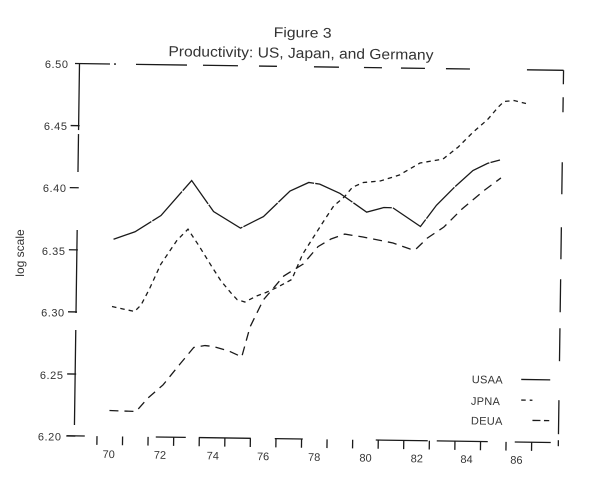 The width and height of the screenshot is (616, 480). I want to click on svg-text: 78, so click(314, 458).